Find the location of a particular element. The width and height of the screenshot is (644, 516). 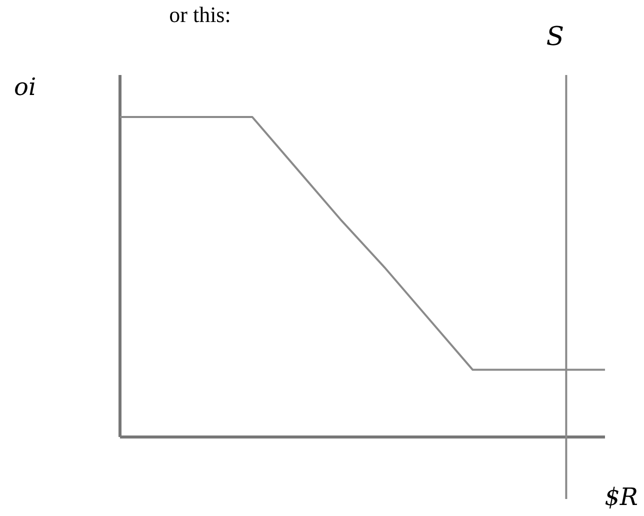

chart-title: or this: is located at coordinates (200, 14).